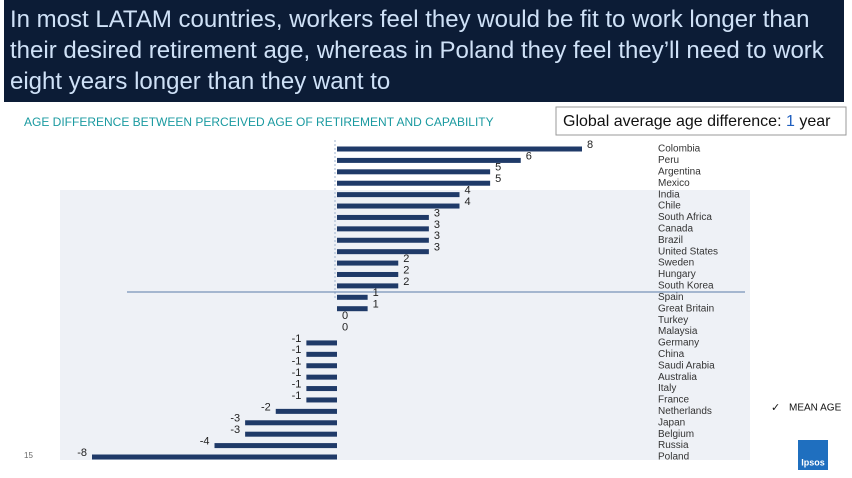 The height and width of the screenshot is (478, 852). What do you see at coordinates (671, 354) in the screenshot?
I see `category-label: China` at bounding box center [671, 354].